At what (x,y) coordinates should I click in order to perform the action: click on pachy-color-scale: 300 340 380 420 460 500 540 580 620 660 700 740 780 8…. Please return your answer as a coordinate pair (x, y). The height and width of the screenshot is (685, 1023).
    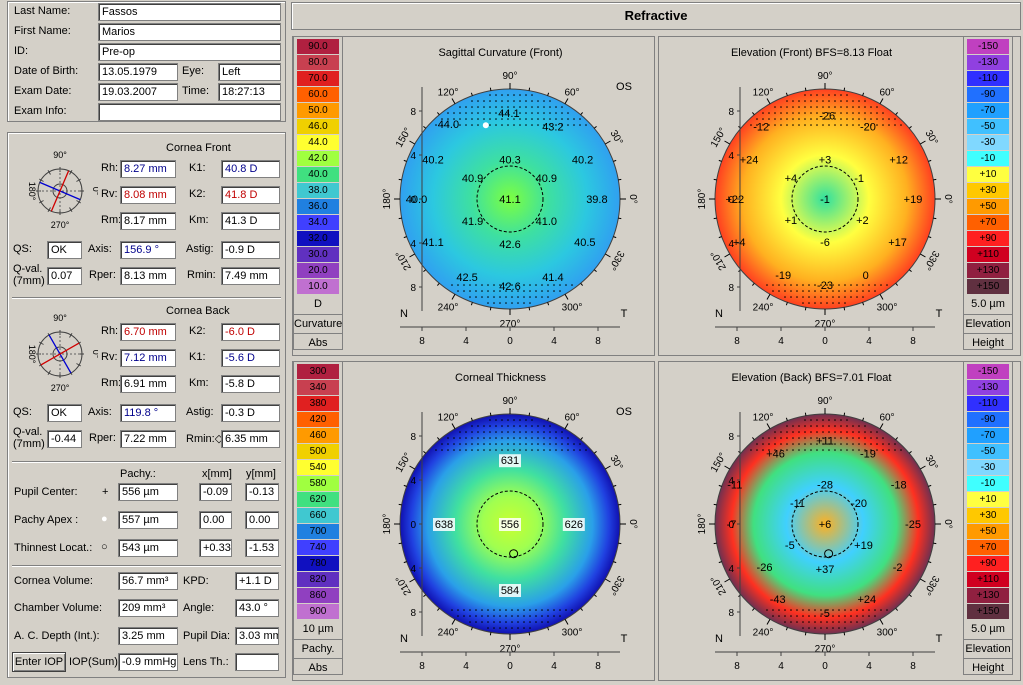
    Looking at the image, I should click on (318, 518).